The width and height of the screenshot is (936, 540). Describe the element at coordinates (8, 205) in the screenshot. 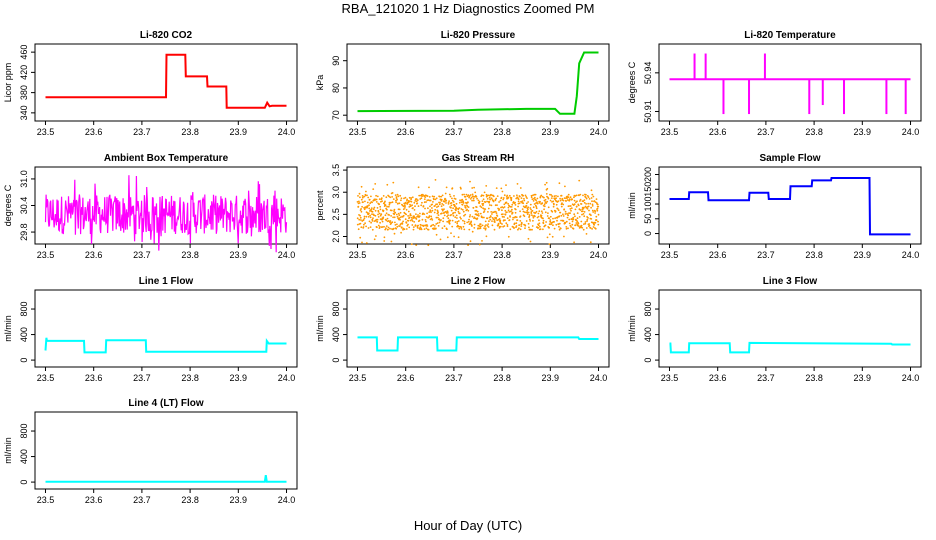

I see `y-axis-label: degrees C` at that location.